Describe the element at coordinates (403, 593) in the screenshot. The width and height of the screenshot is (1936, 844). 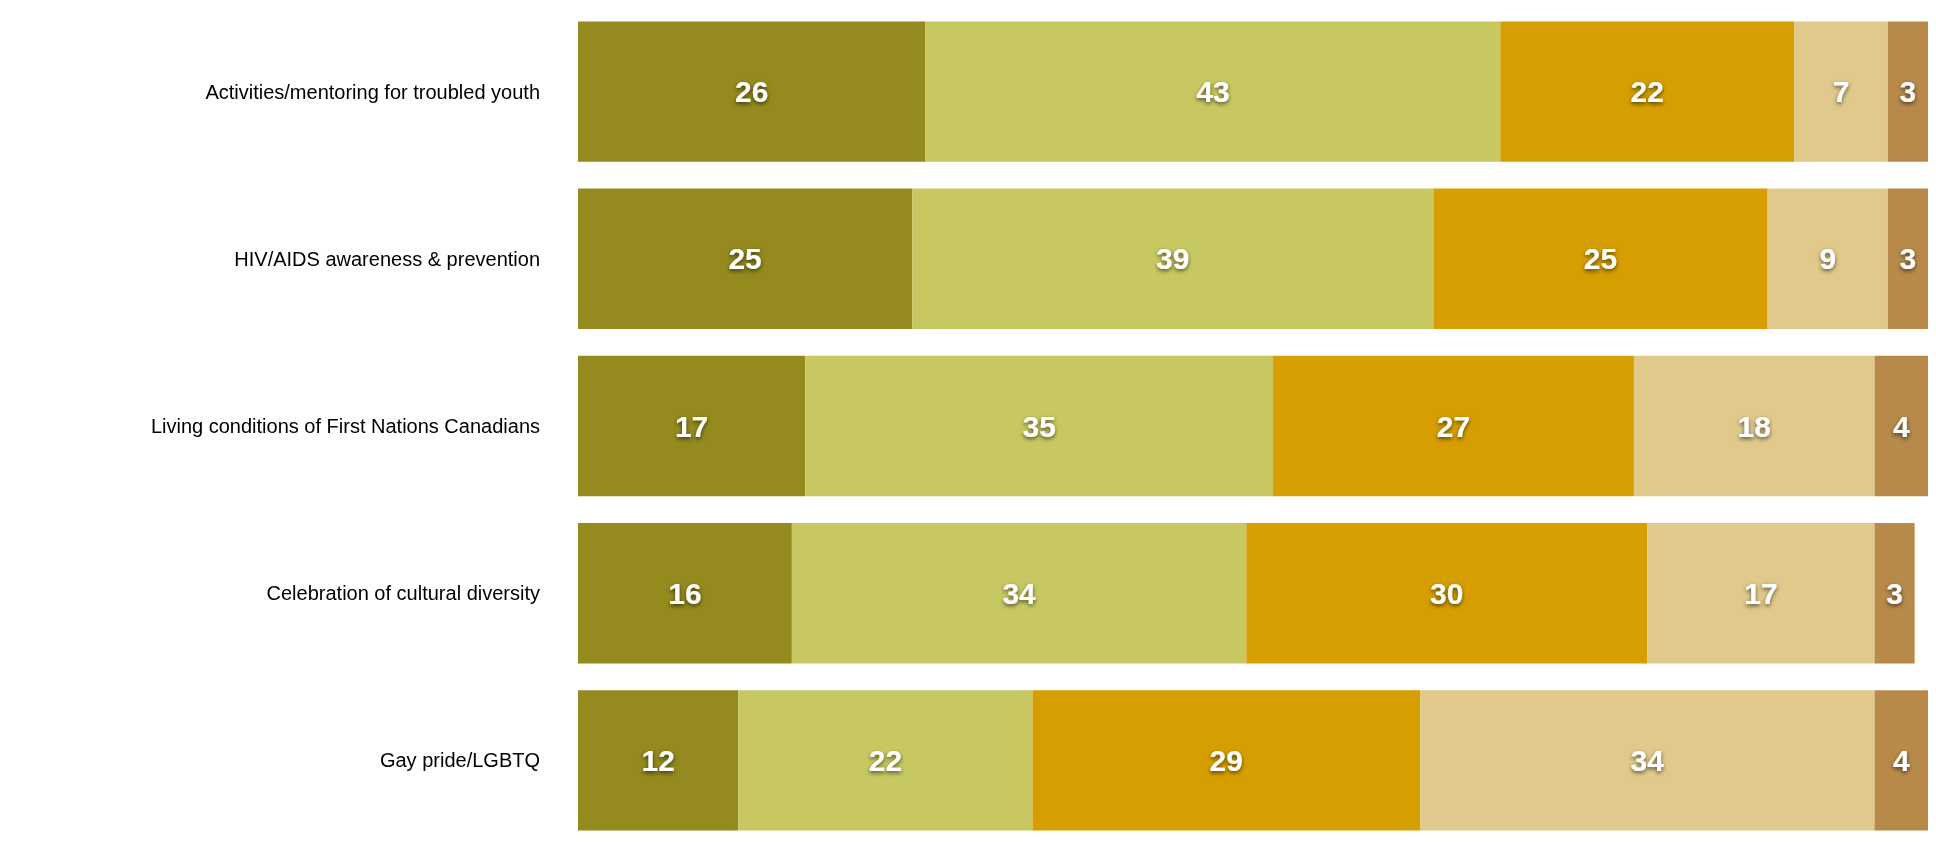
I see `y-tick-label: Celebration of cultural diversity` at that location.